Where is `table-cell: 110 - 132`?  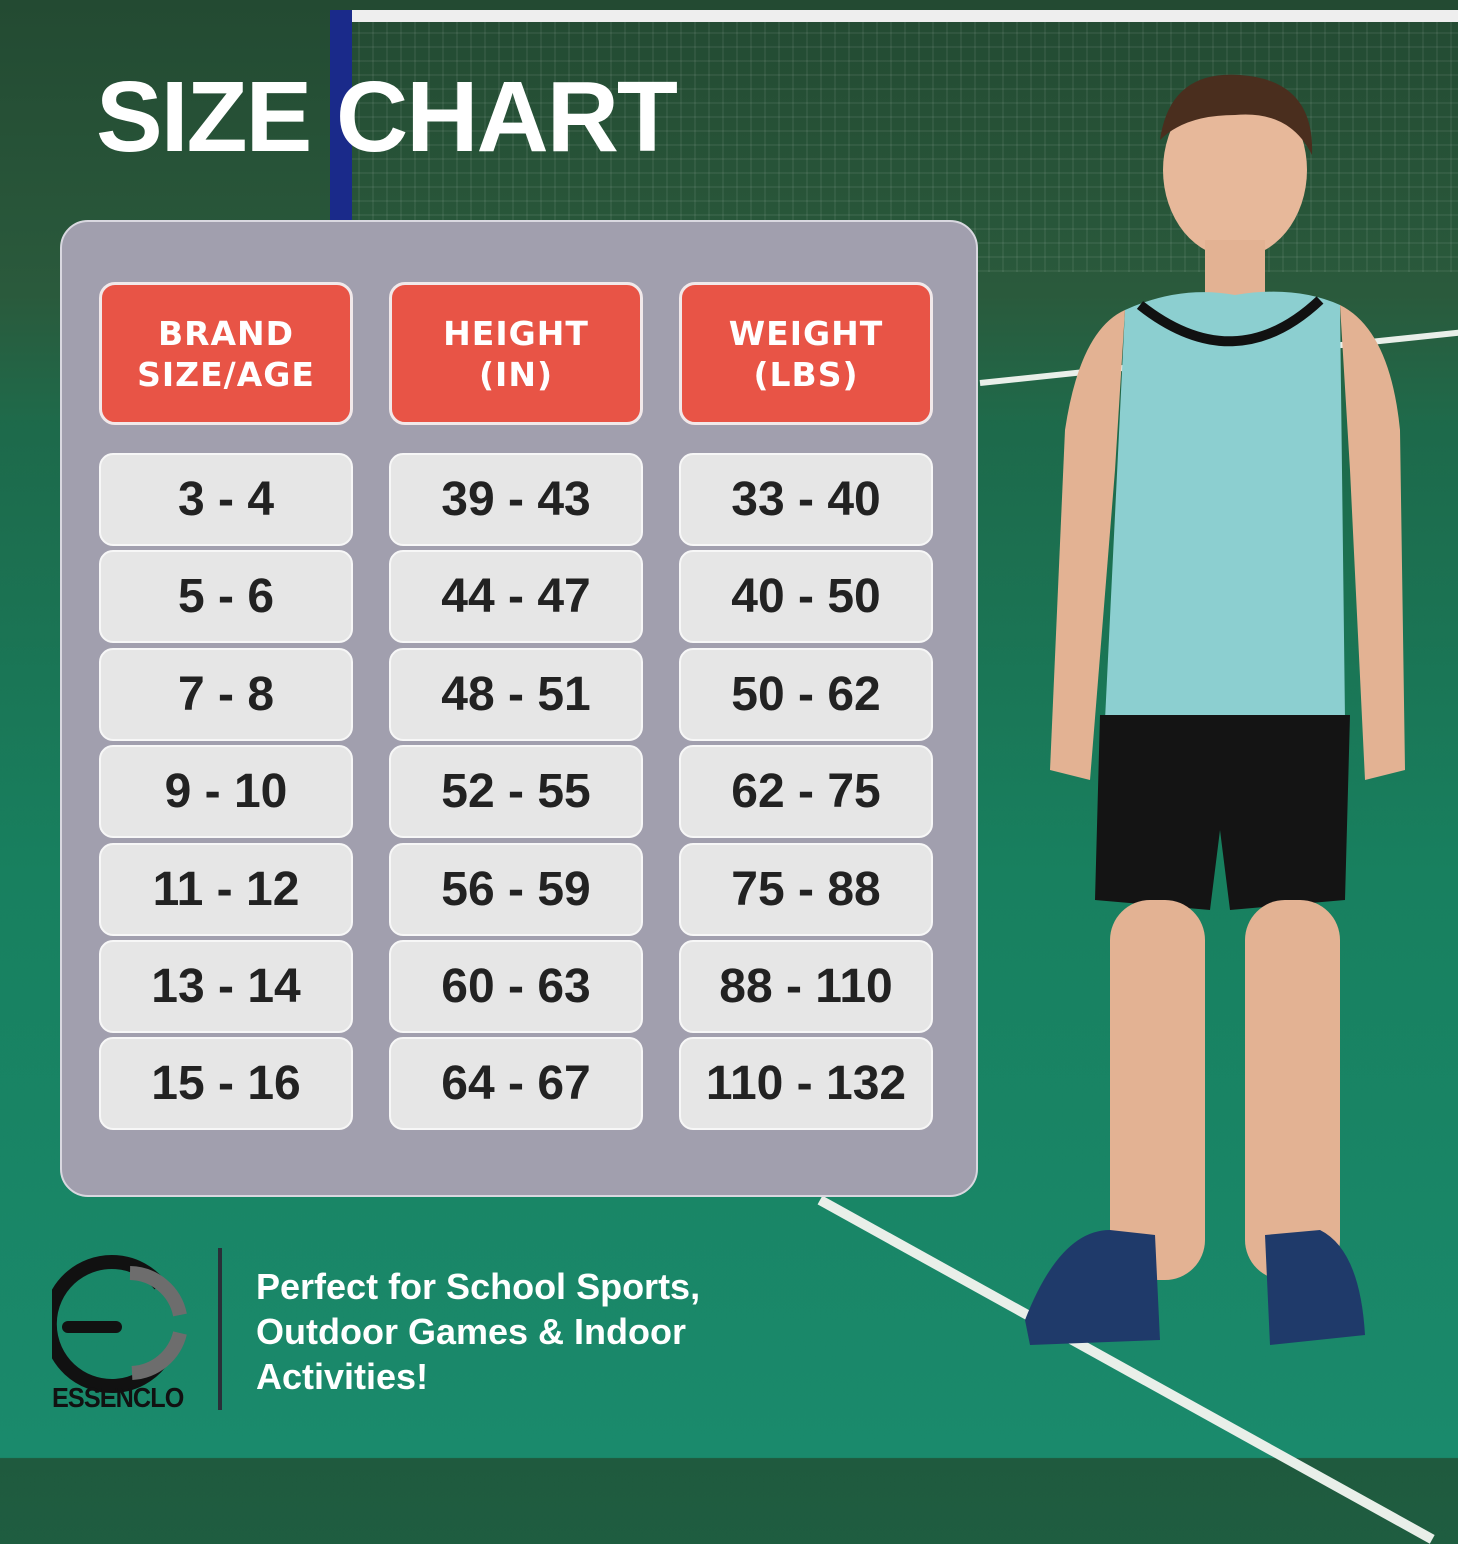
table-cell: 110 - 132 is located at coordinates (806, 1084).